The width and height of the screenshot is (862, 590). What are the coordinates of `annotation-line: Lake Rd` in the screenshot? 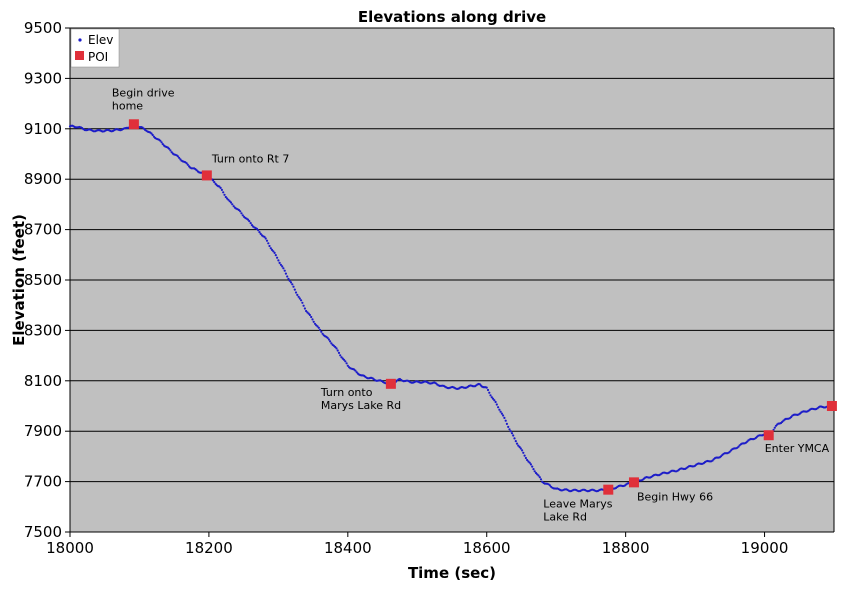 It's located at (565, 517).